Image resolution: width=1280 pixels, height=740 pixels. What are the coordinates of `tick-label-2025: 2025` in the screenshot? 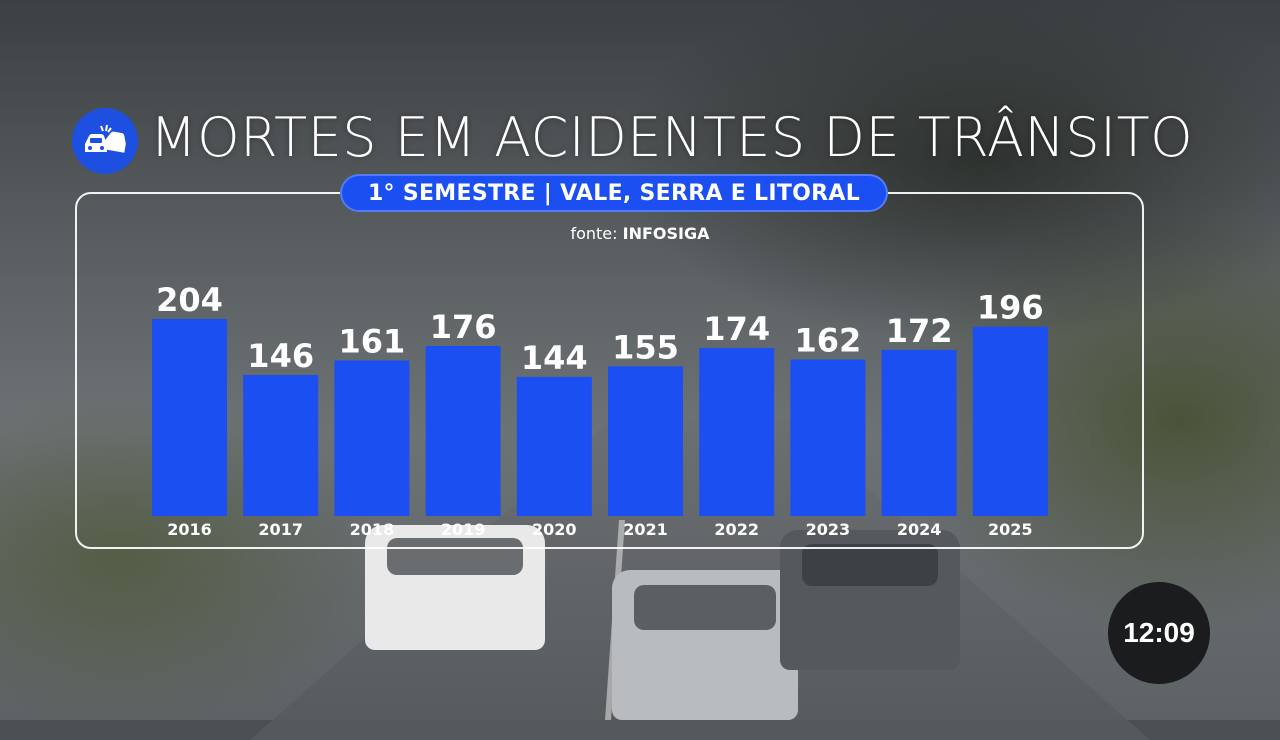 It's located at (1010, 529).